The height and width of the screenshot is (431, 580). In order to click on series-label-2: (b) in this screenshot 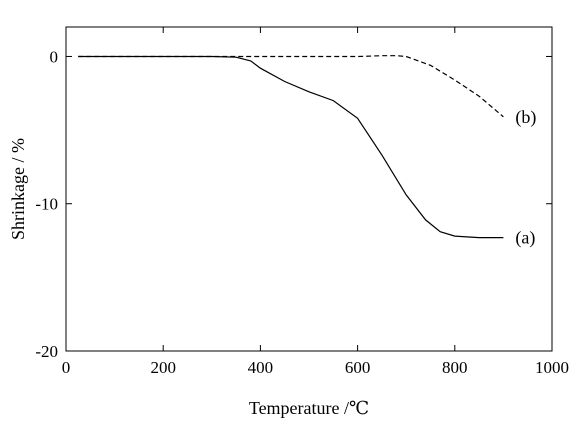, I will do `click(525, 117)`.